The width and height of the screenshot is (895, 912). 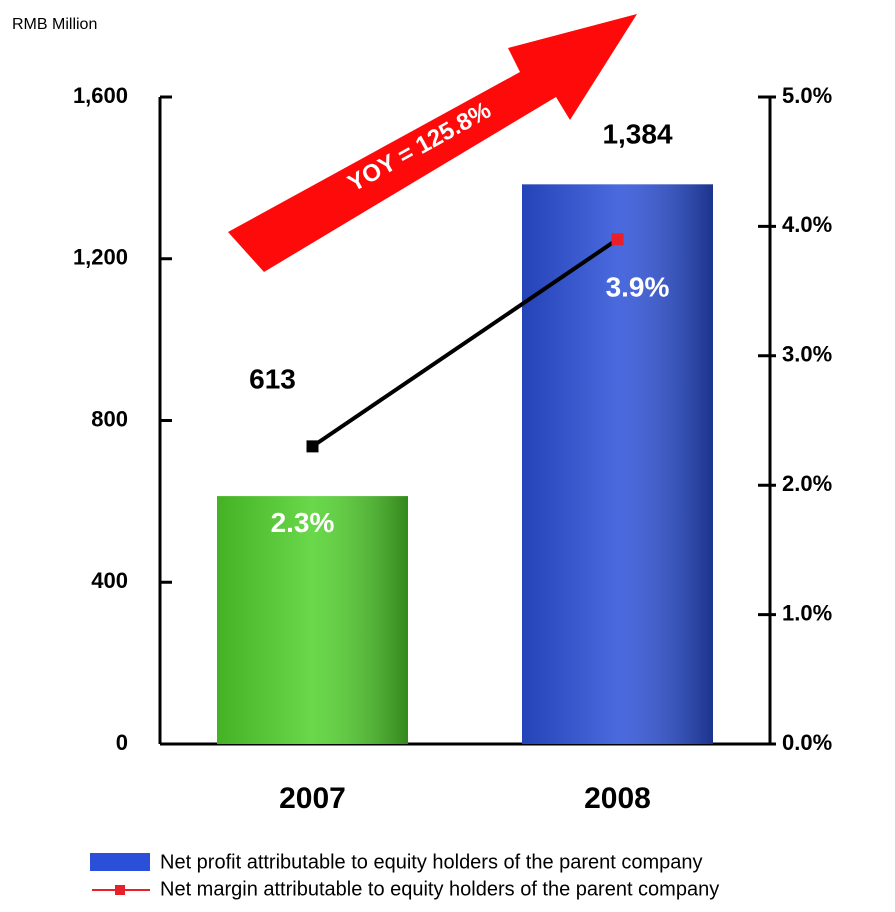 What do you see at coordinates (109, 580) in the screenshot?
I see `y-tick-label: 400` at bounding box center [109, 580].